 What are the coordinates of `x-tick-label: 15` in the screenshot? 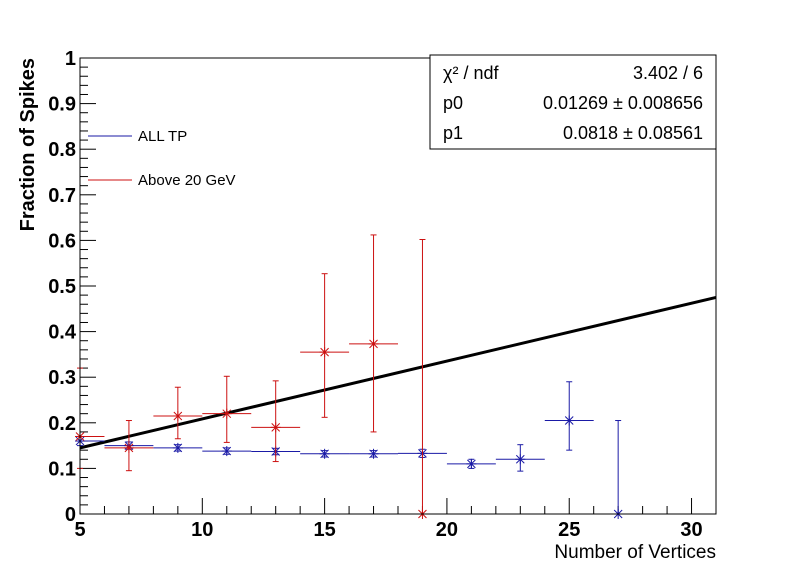 It's located at (324, 530).